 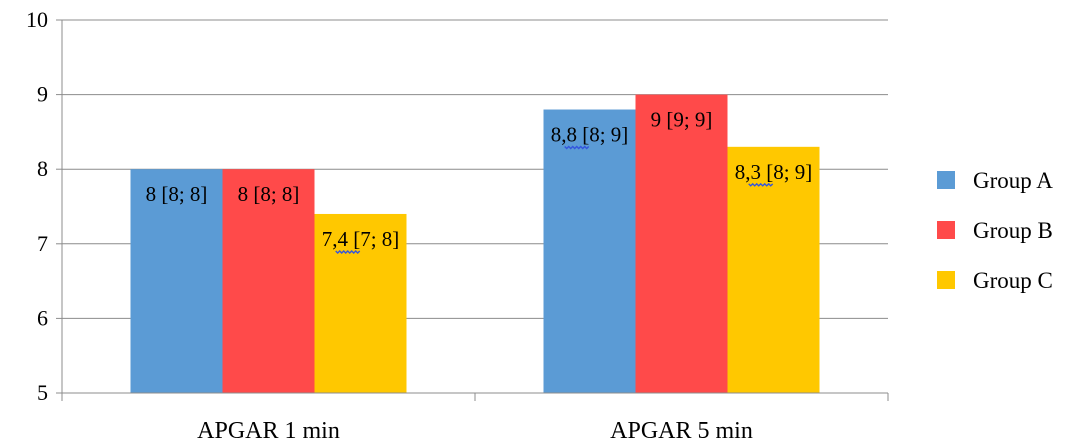 What do you see at coordinates (42, 243) in the screenshot?
I see `y-tick-label: 7` at bounding box center [42, 243].